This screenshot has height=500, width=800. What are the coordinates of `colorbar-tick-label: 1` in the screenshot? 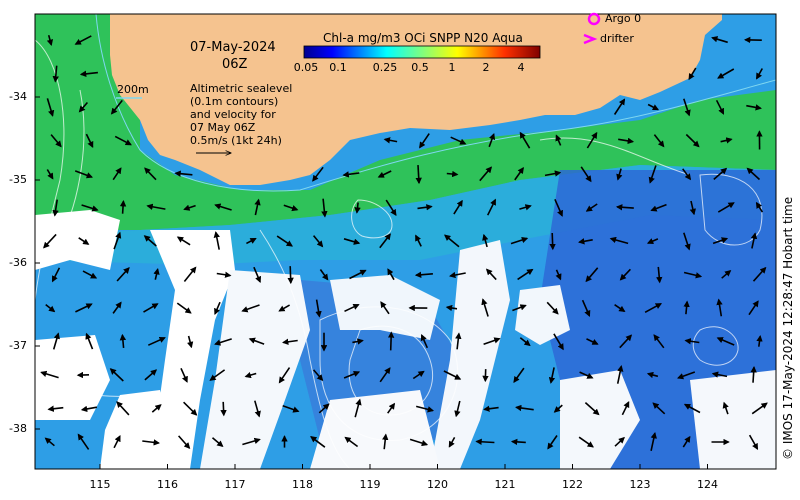 It's located at (452, 67).